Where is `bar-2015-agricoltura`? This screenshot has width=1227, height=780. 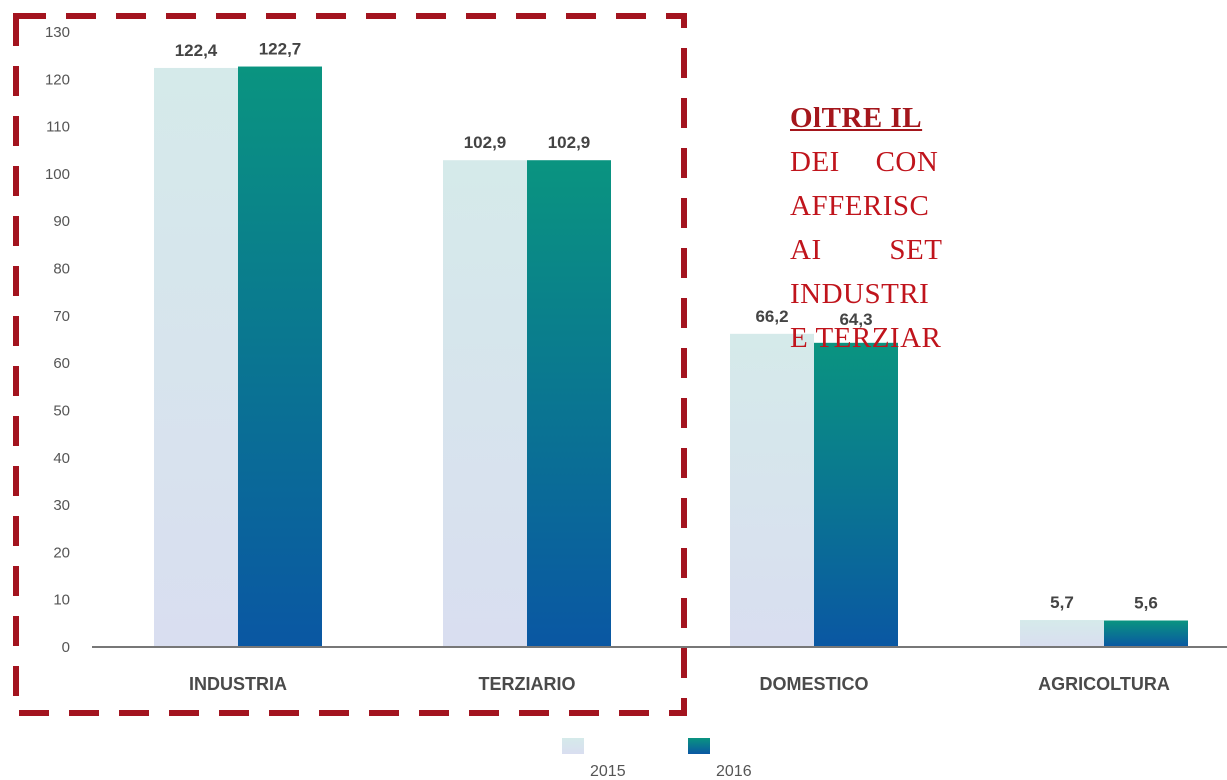
bar-2015-agricoltura is located at coordinates (1062, 633).